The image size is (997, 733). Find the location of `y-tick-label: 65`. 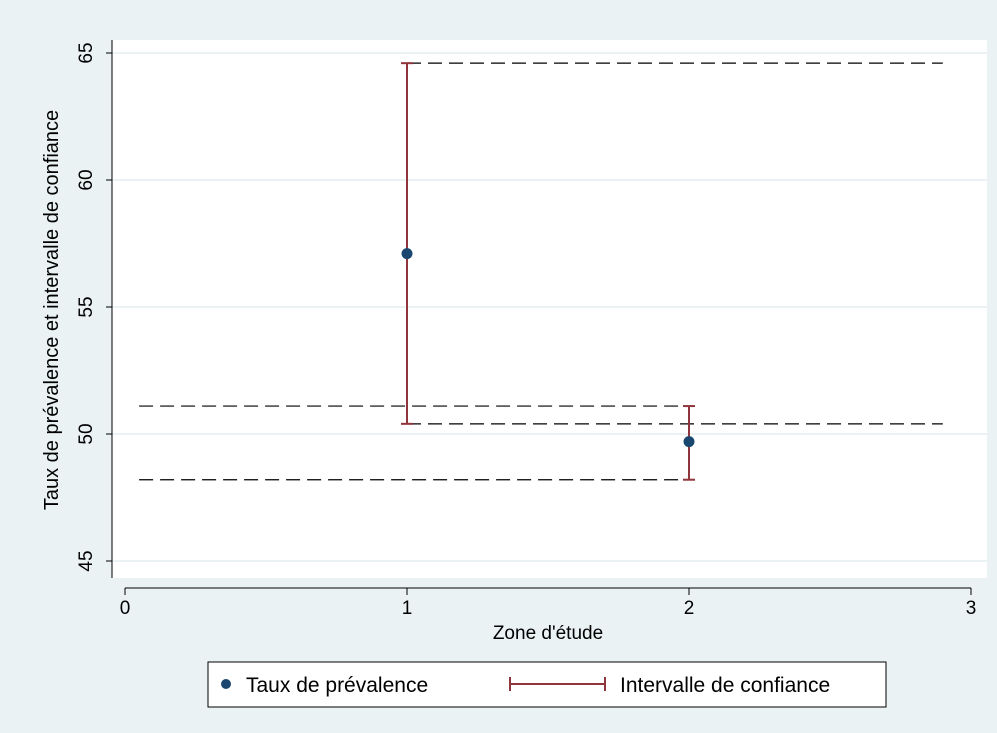

y-tick-label: 65 is located at coordinates (86, 52).